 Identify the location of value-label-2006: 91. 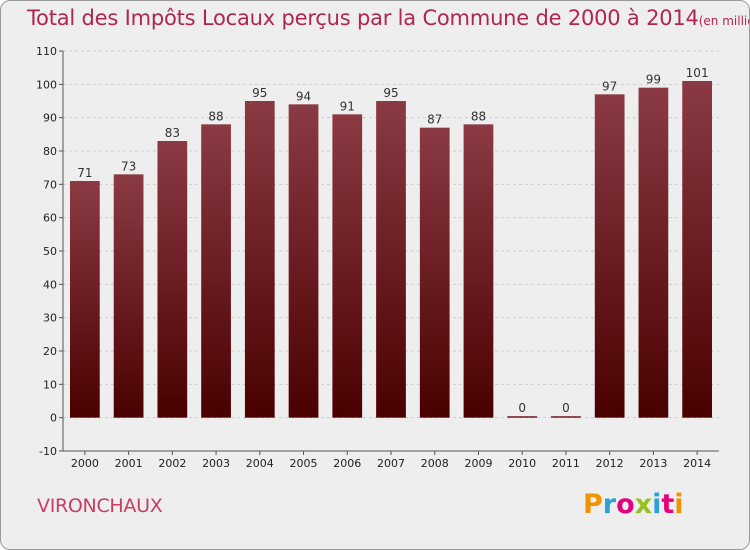
(347, 106).